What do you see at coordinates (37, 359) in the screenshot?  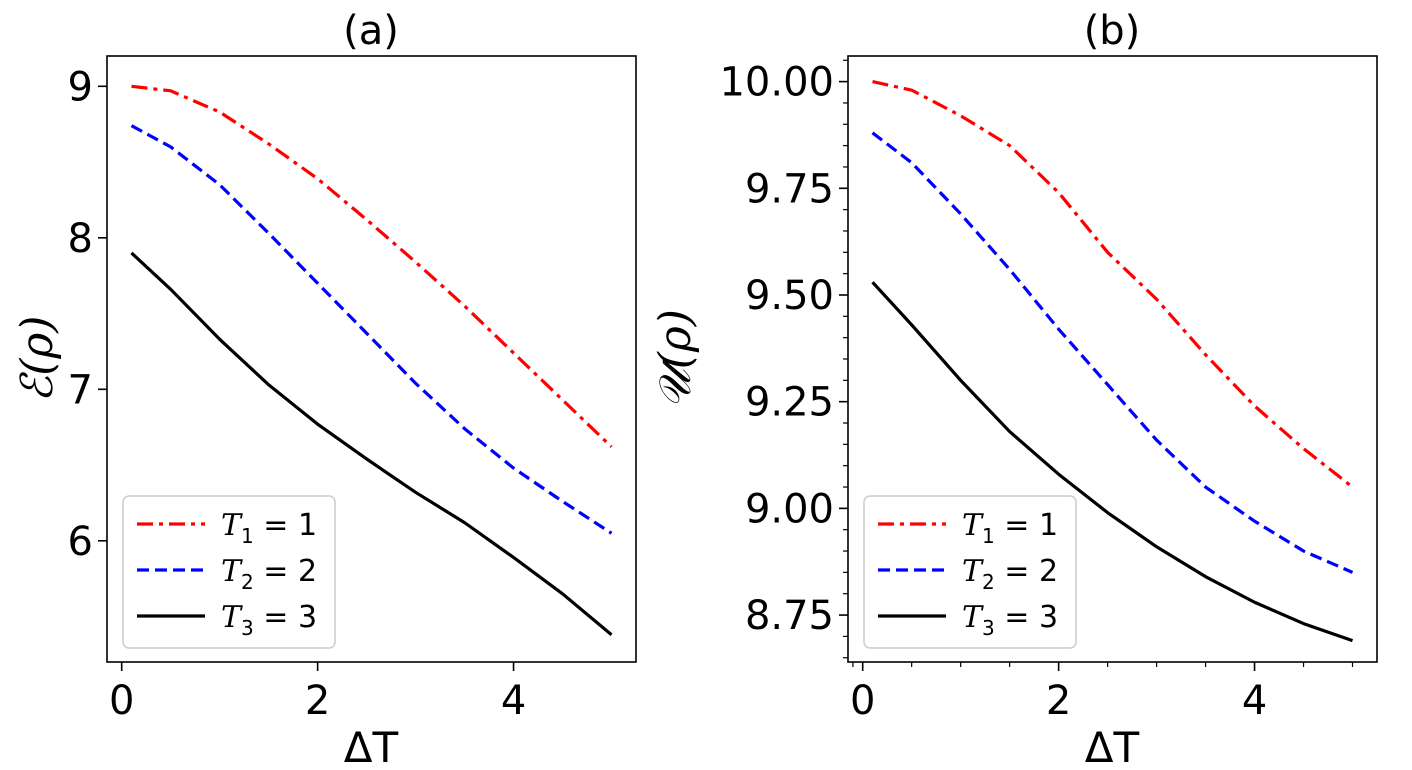 I see `panel-a-ylabel: ℰ(ρ)` at bounding box center [37, 359].